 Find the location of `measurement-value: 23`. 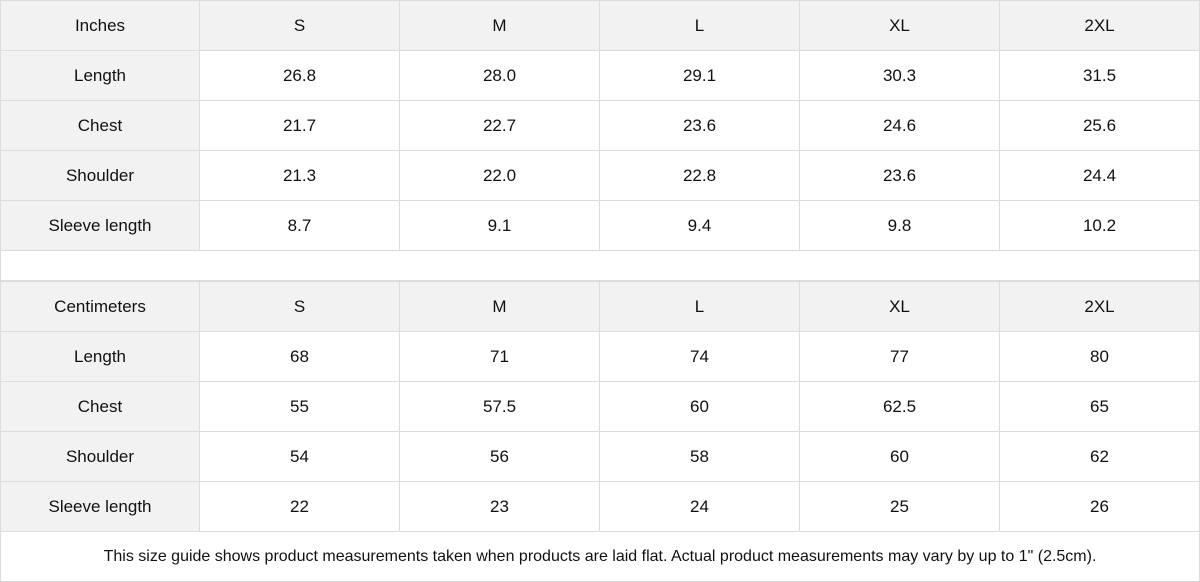

measurement-value: 23 is located at coordinates (500, 507).